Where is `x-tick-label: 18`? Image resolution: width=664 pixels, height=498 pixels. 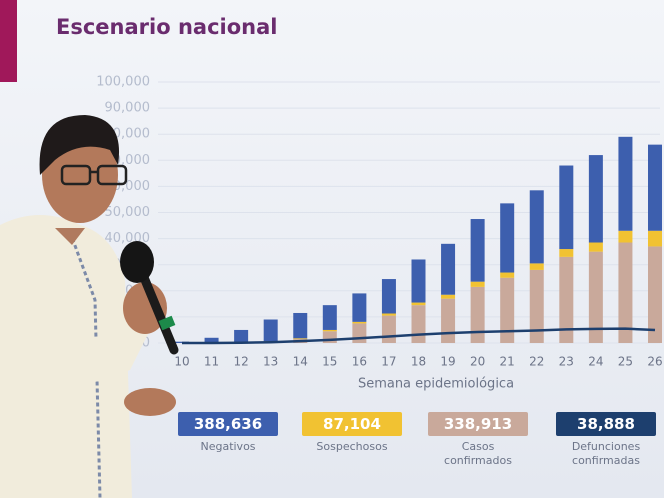 x-tick-label: 18 is located at coordinates (418, 362).